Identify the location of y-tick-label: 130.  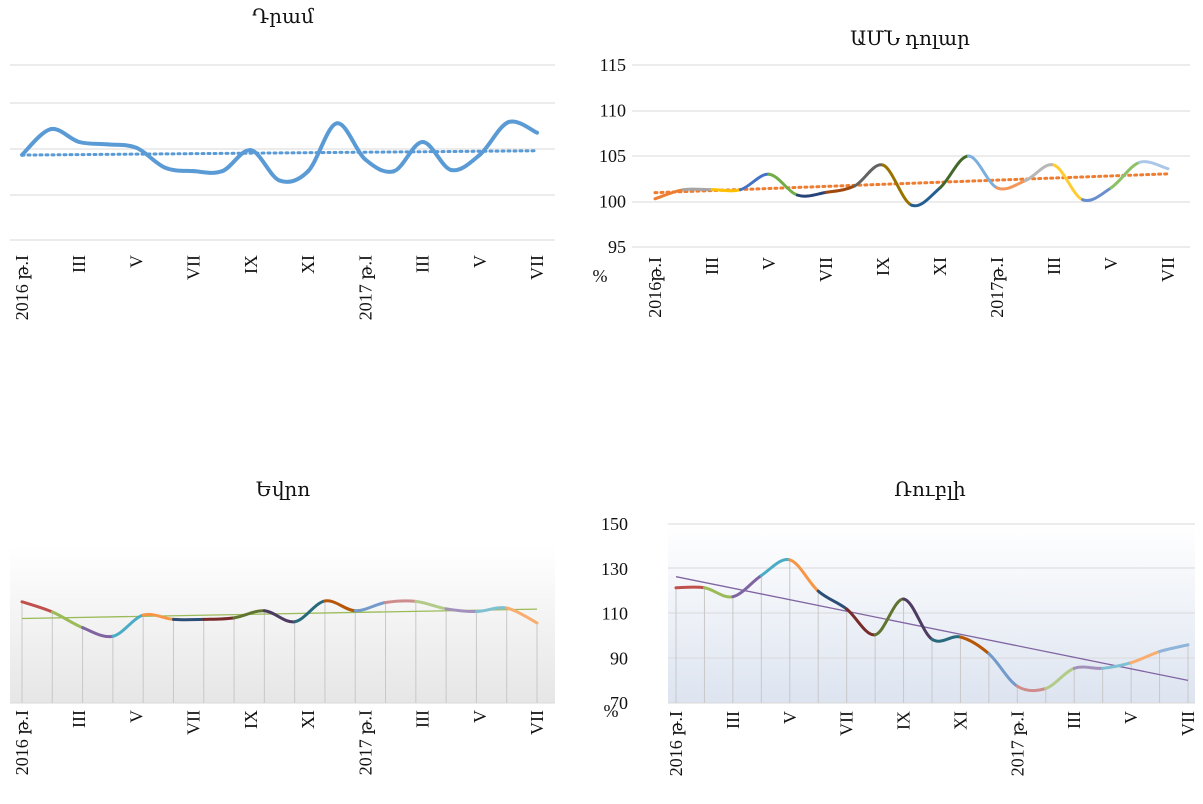
(614, 569).